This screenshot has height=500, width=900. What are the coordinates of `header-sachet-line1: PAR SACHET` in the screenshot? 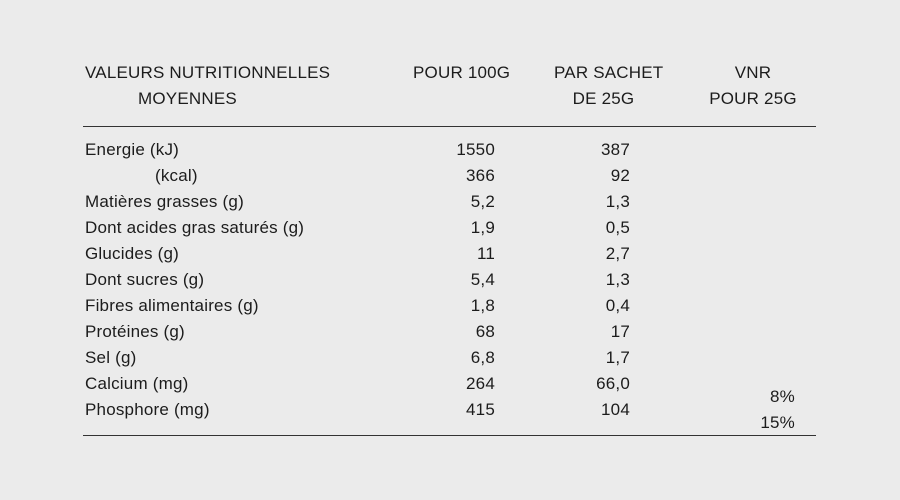 It's located at (609, 72).